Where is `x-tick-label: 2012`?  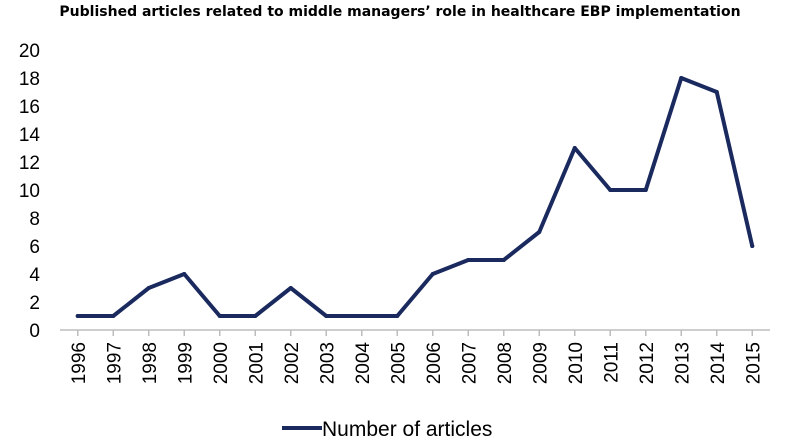 x-tick-label: 2012 is located at coordinates (647, 363).